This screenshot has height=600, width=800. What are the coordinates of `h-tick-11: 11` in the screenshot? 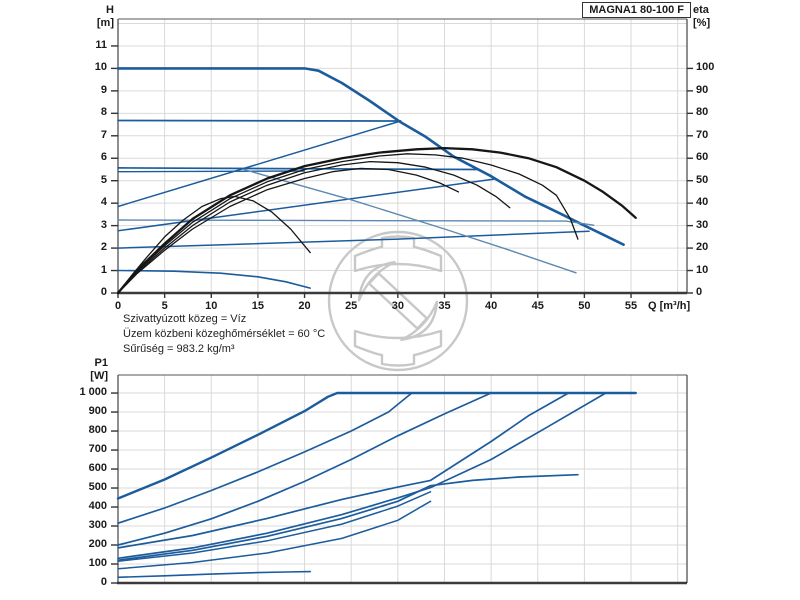 It's located at (101, 44).